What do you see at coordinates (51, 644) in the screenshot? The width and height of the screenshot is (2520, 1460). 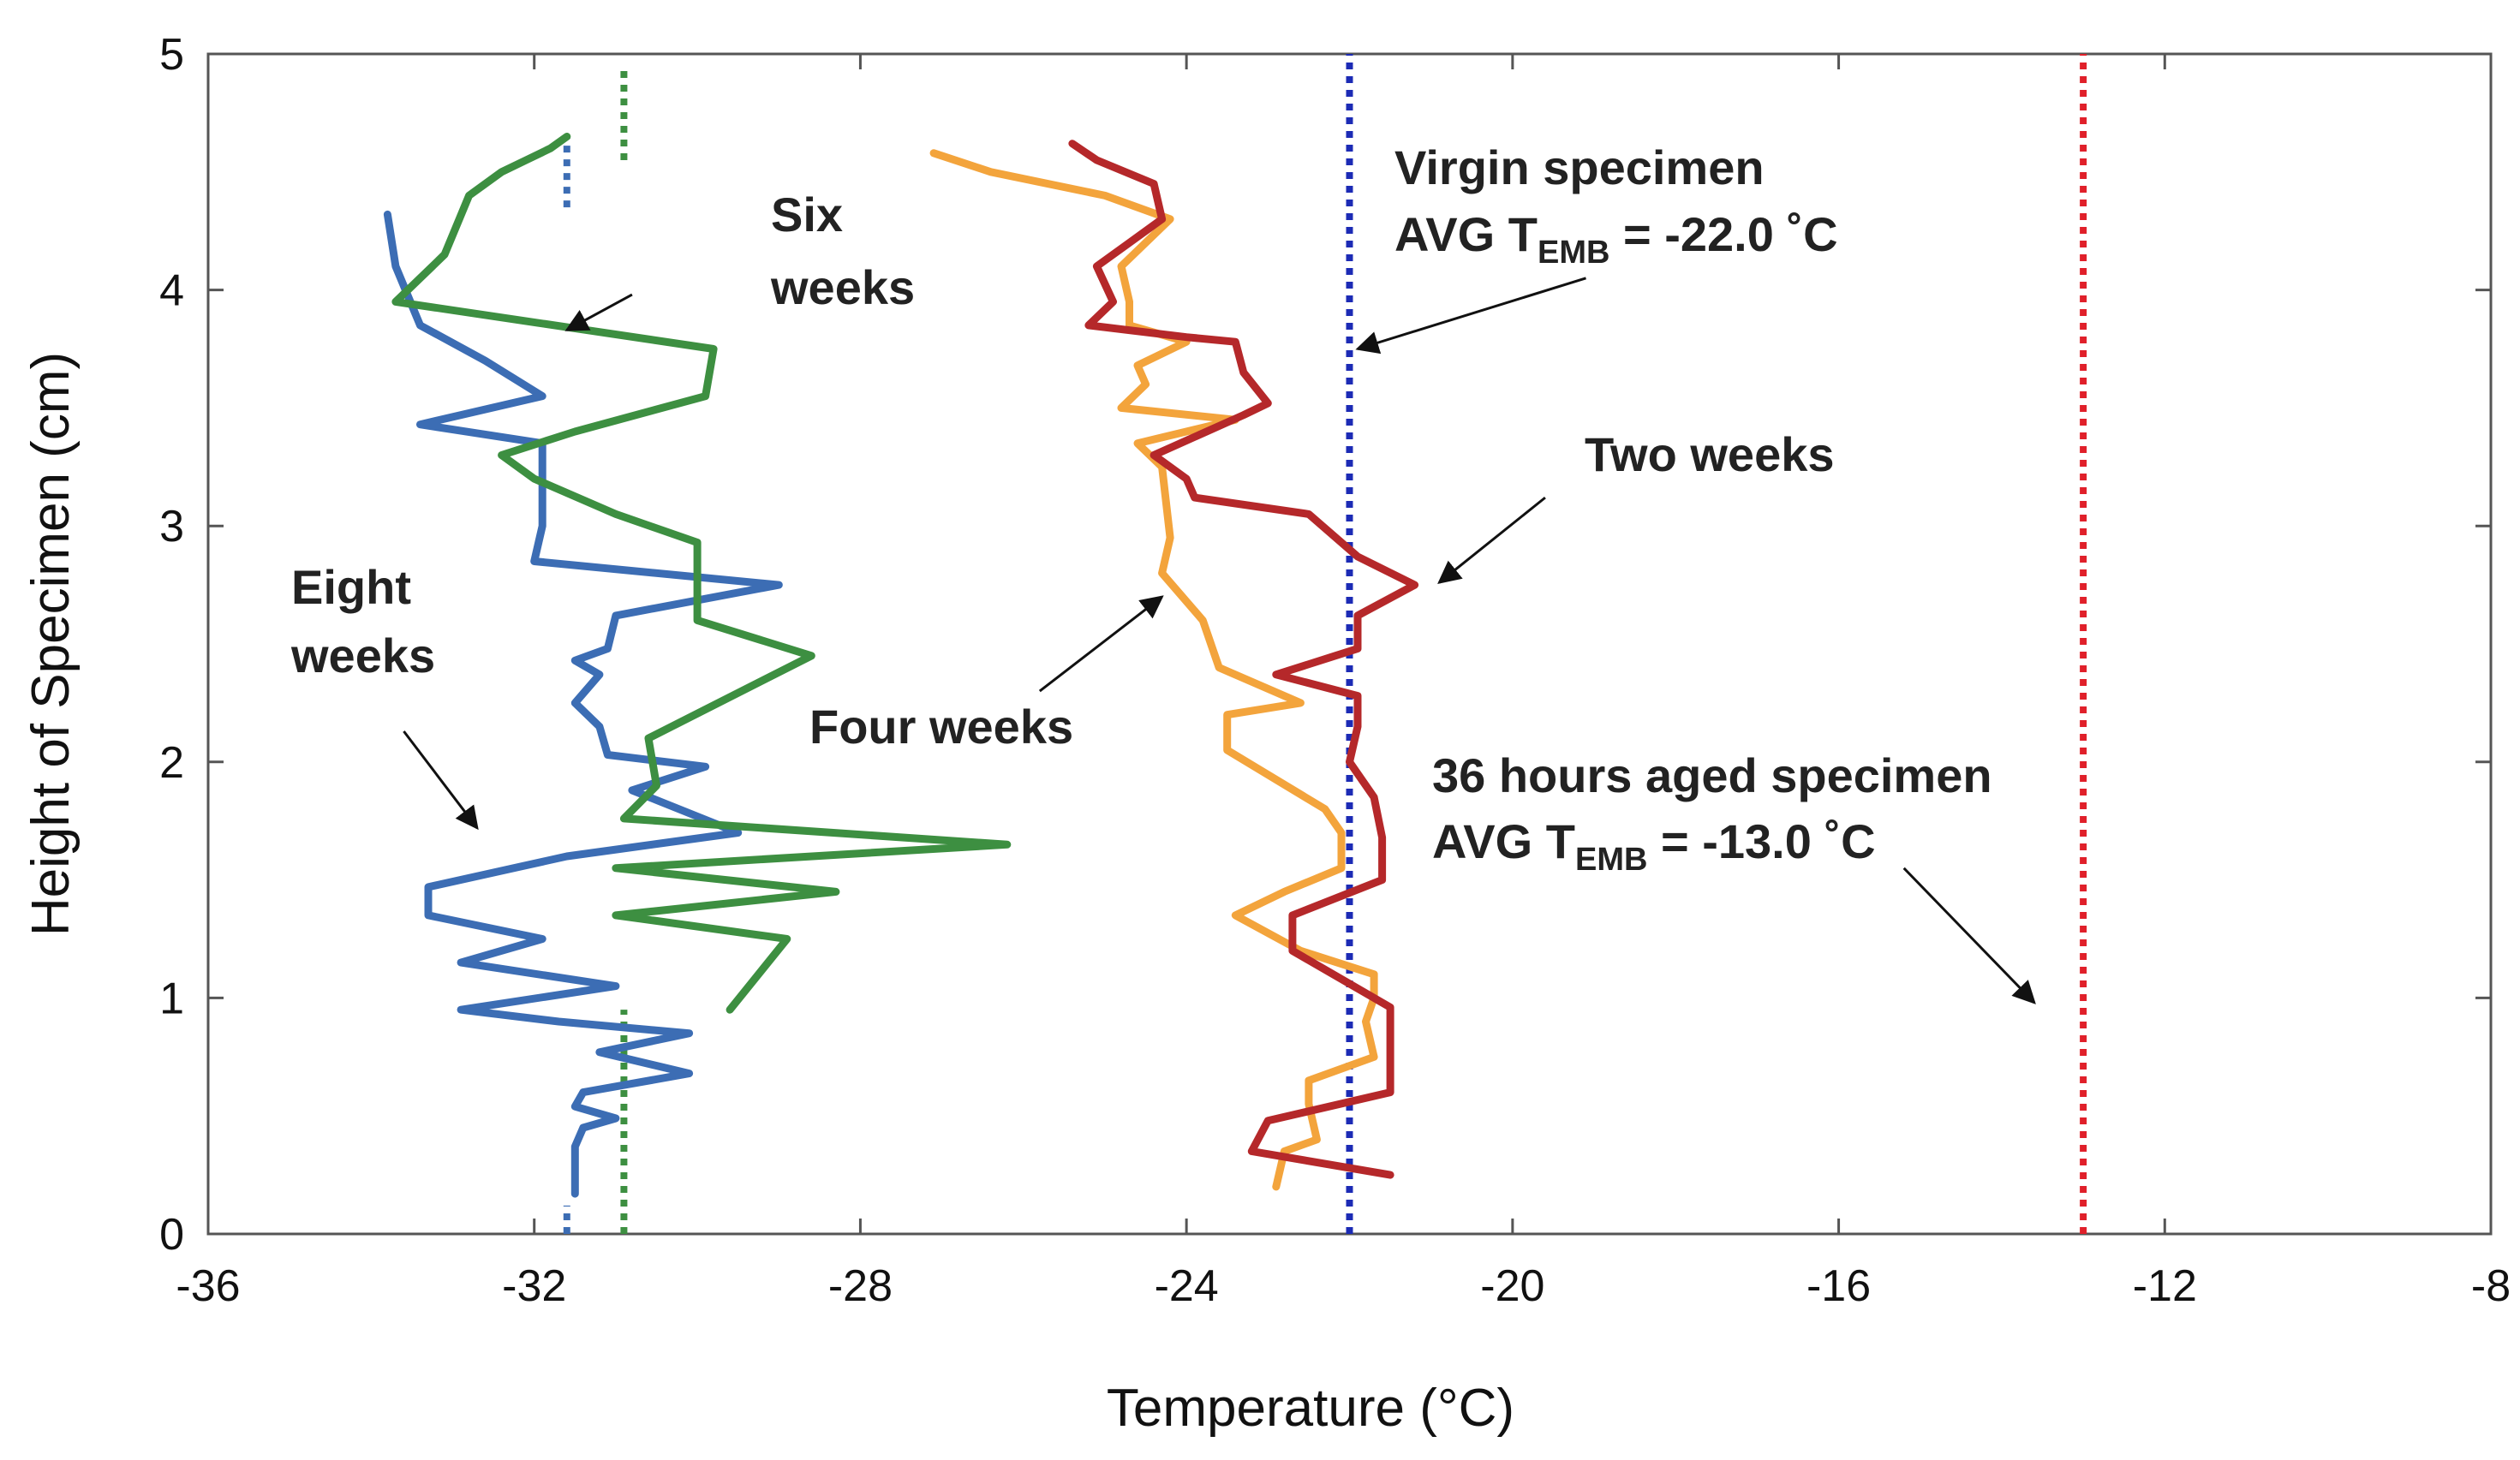 I see `y-axis-title: Height of Specimen (cm)` at bounding box center [51, 644].